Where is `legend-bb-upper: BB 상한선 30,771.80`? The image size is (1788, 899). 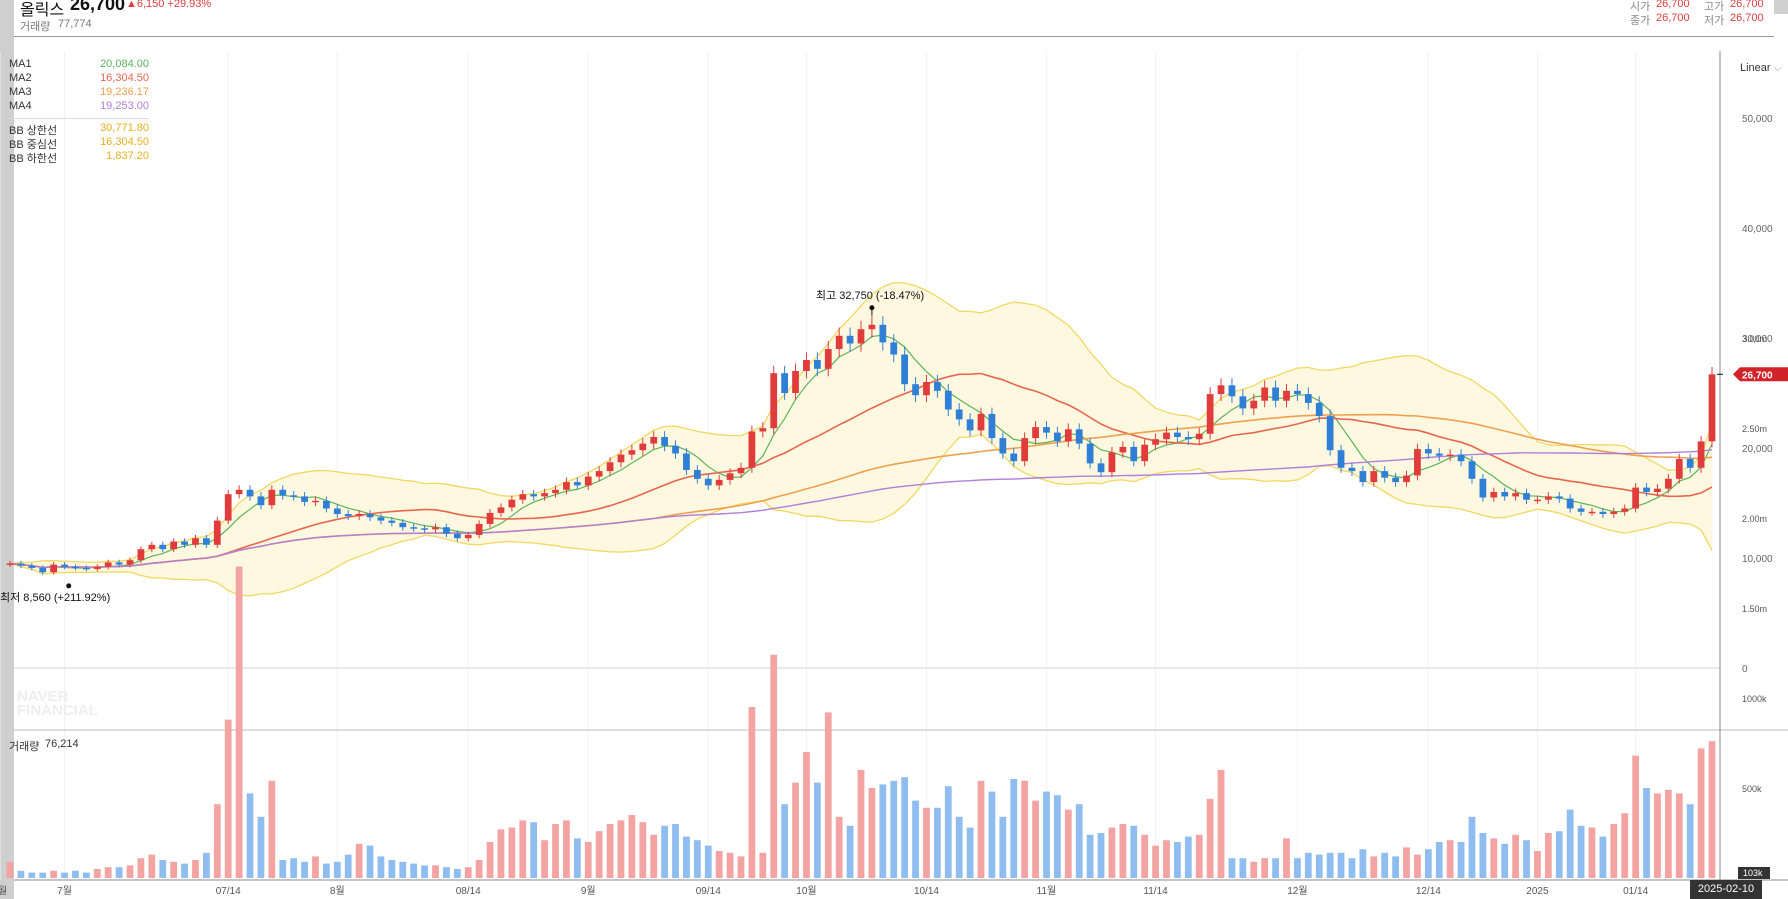 legend-bb-upper: BB 상한선 30,771.80 is located at coordinates (79, 129).